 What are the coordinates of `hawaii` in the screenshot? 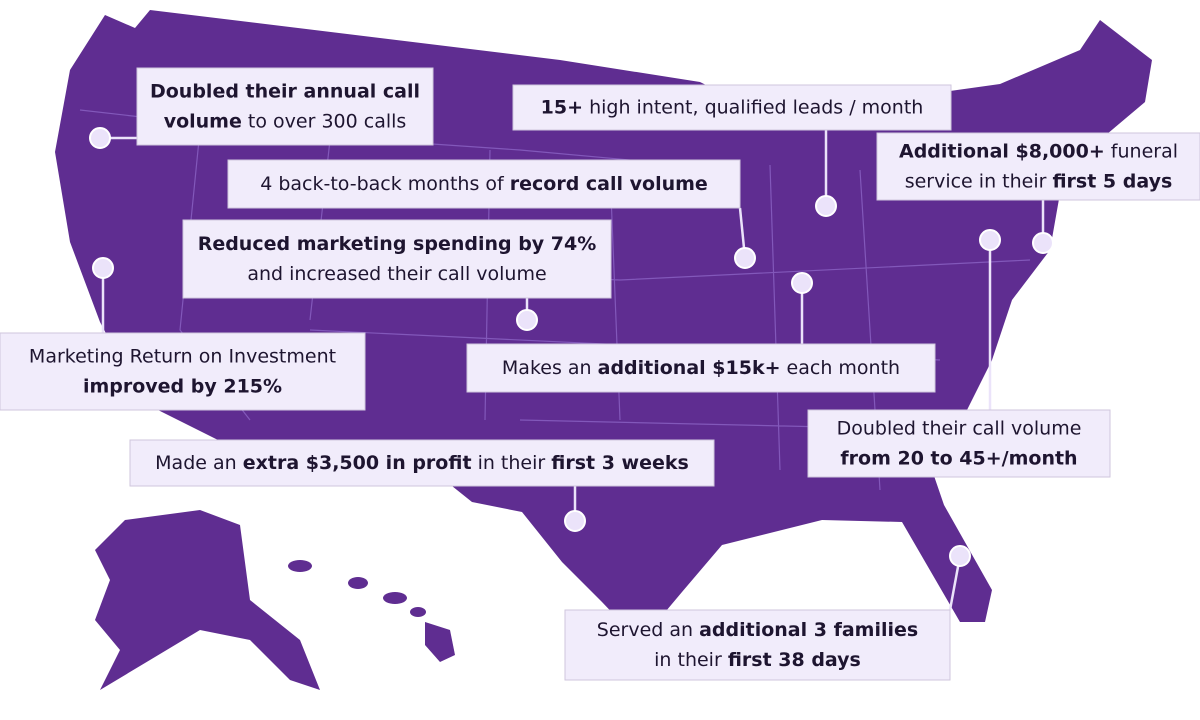 It's located at (371, 611).